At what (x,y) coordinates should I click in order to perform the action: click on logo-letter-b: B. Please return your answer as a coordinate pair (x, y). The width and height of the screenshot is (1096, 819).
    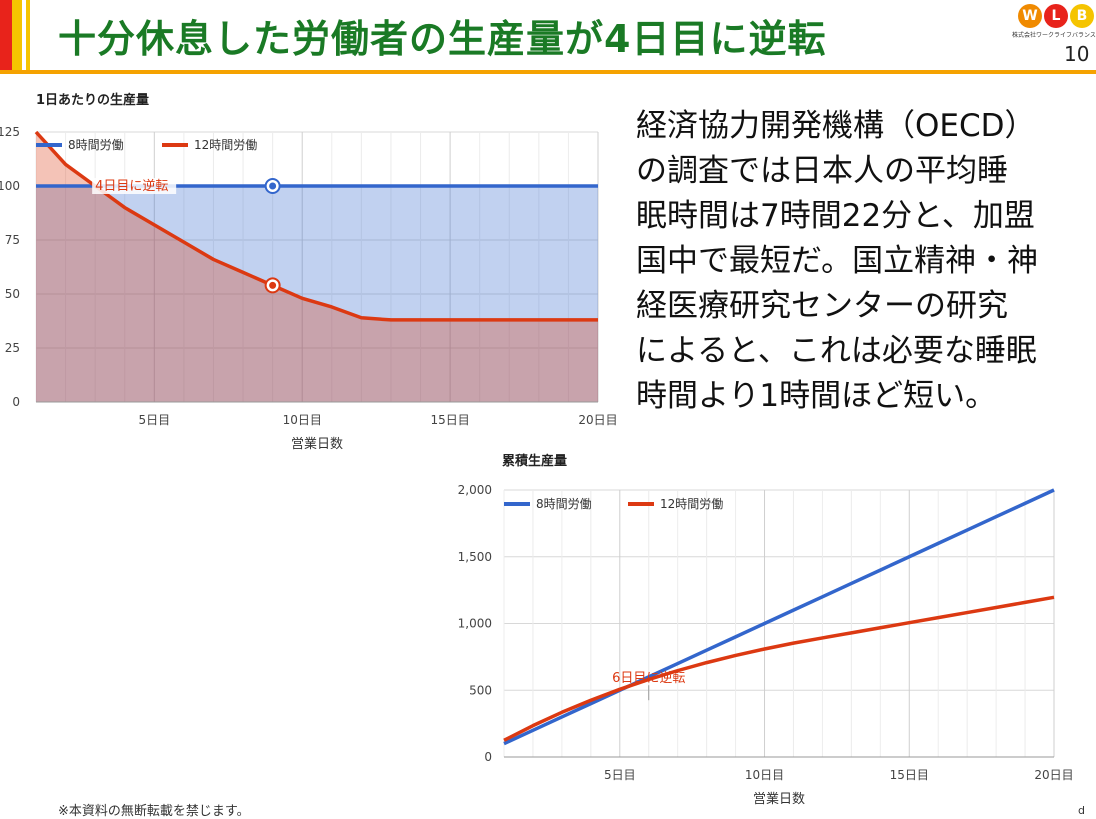
    Looking at the image, I should click on (1082, 16).